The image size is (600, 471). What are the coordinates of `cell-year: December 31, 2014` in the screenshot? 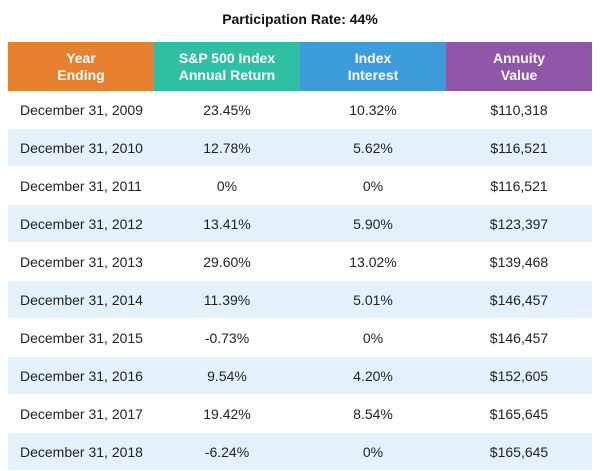 It's located at (81, 299).